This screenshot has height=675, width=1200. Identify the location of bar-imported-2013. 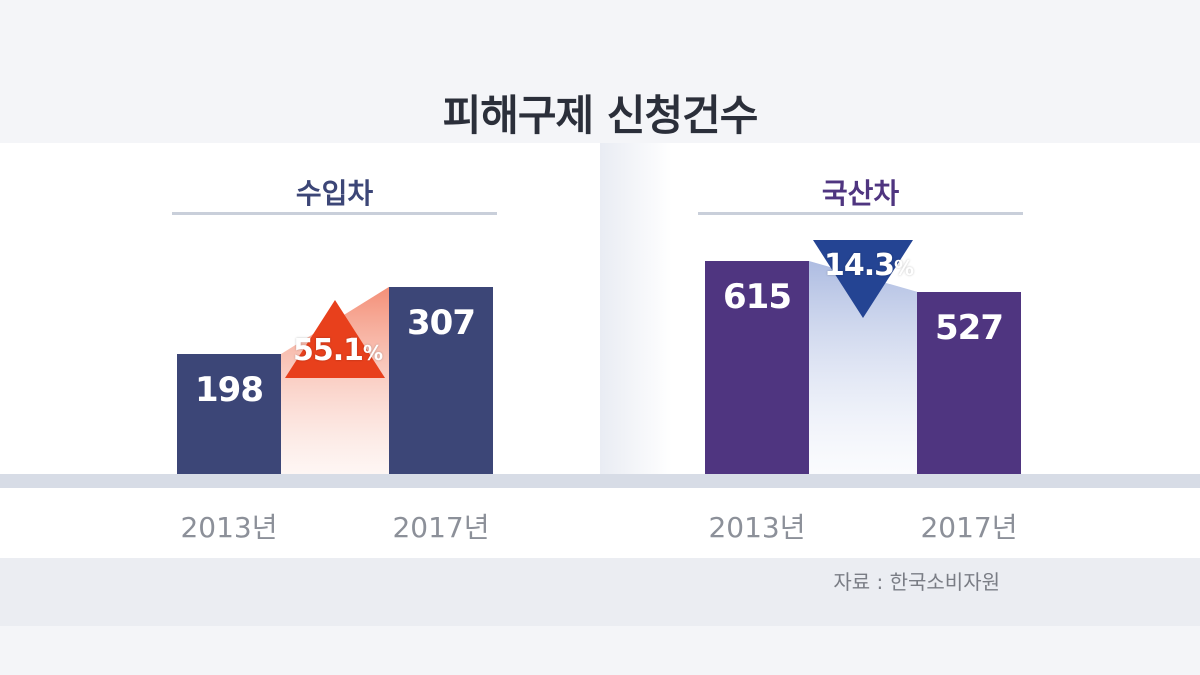
(229, 415).